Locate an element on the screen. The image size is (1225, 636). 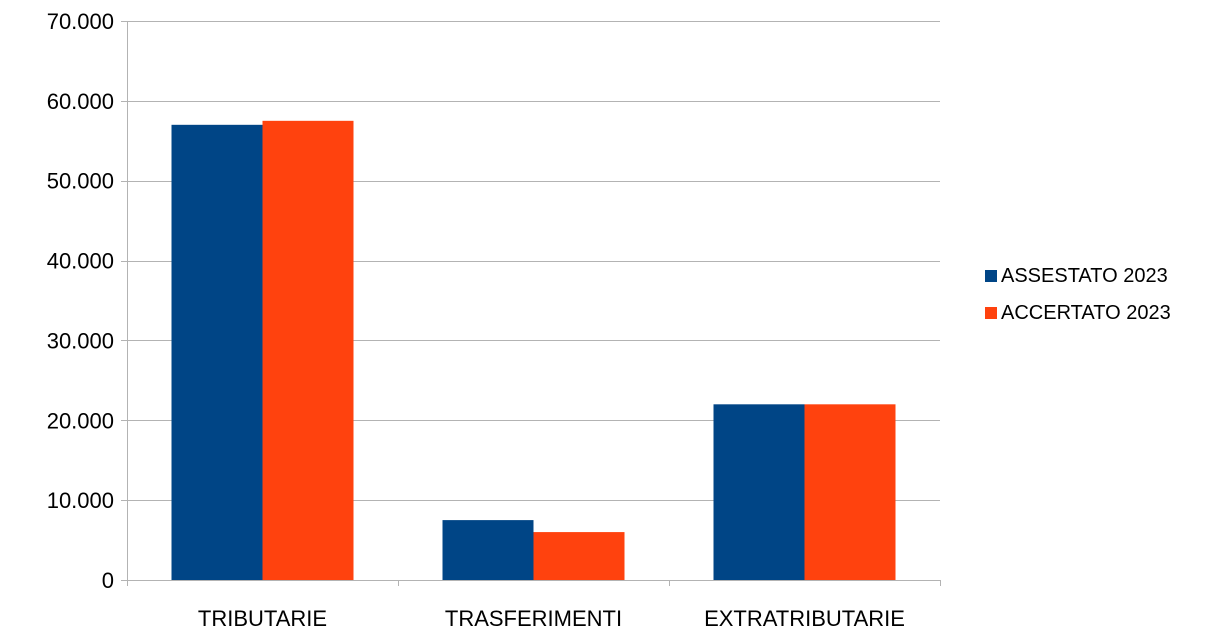
x-tick-label: TRASFERIMENTI is located at coordinates (533, 618).